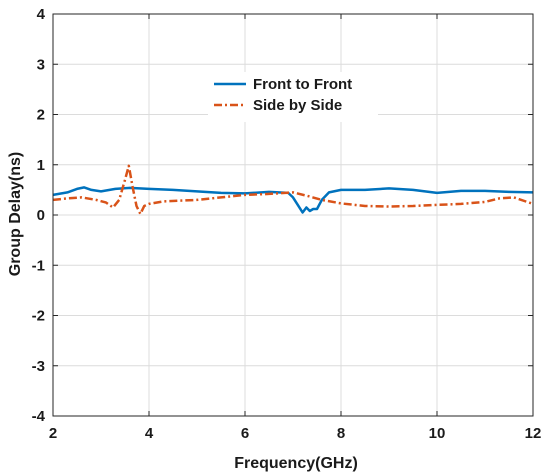 This screenshot has height=475, width=550. What do you see at coordinates (533, 433) in the screenshot?
I see `x-tick-label: 12` at bounding box center [533, 433].